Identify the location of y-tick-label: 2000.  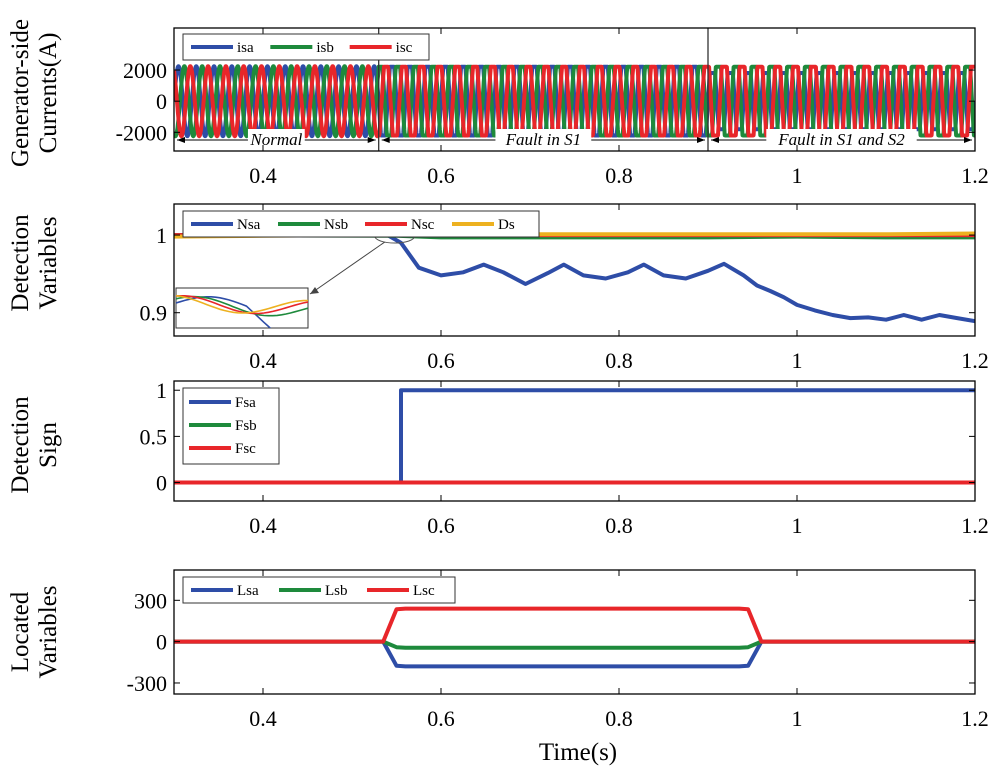
(145, 70).